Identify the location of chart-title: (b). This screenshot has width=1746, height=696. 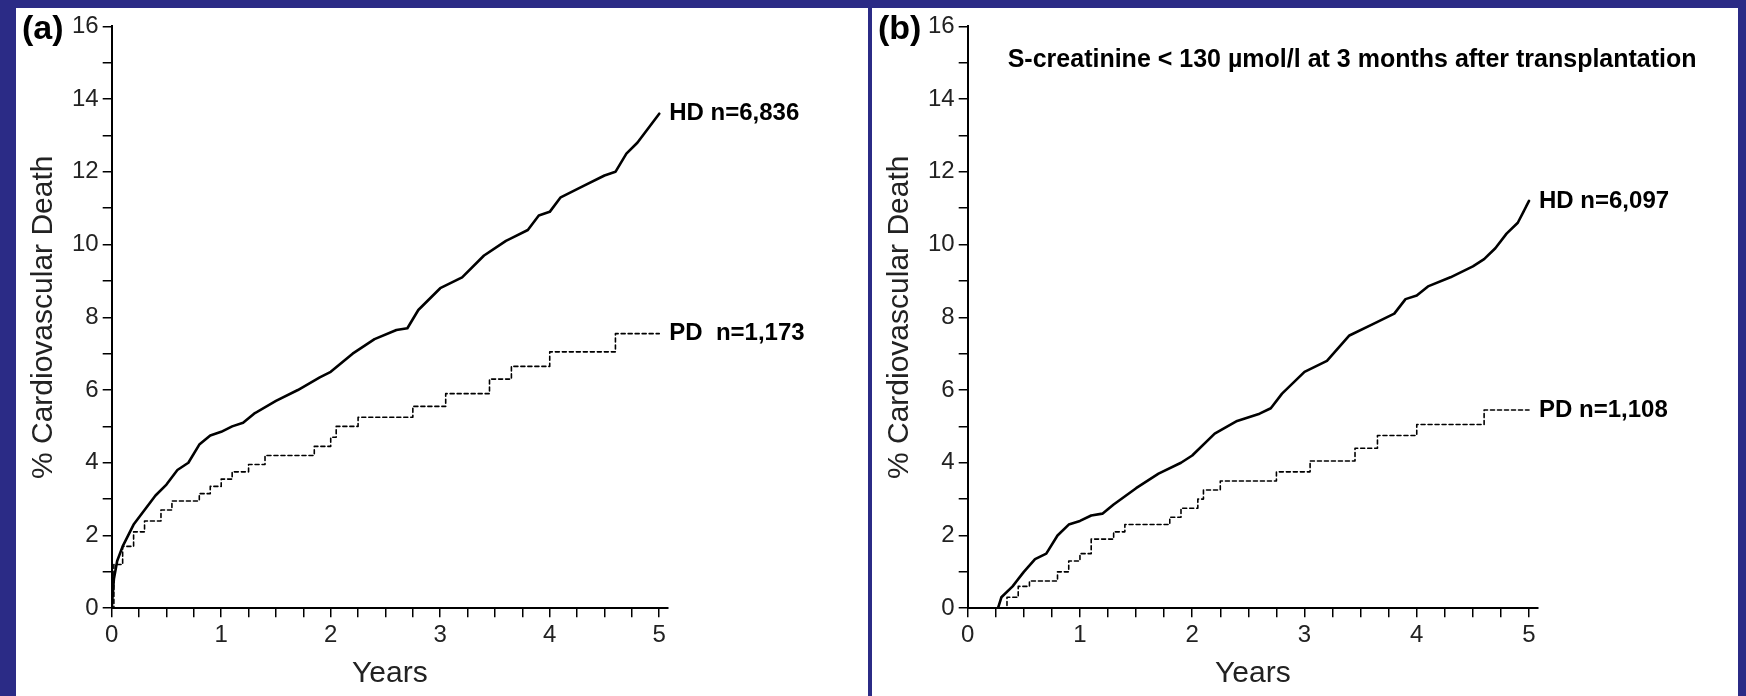
(900, 27).